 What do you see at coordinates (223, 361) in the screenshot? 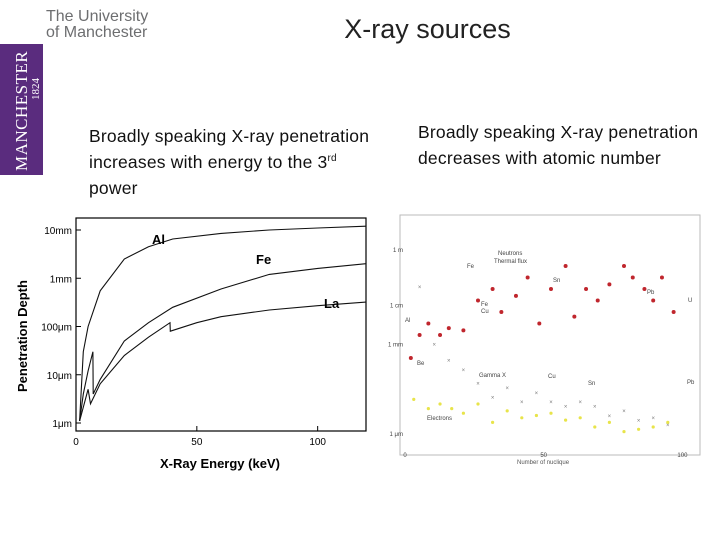
I see `series-line-la` at bounding box center [223, 361].